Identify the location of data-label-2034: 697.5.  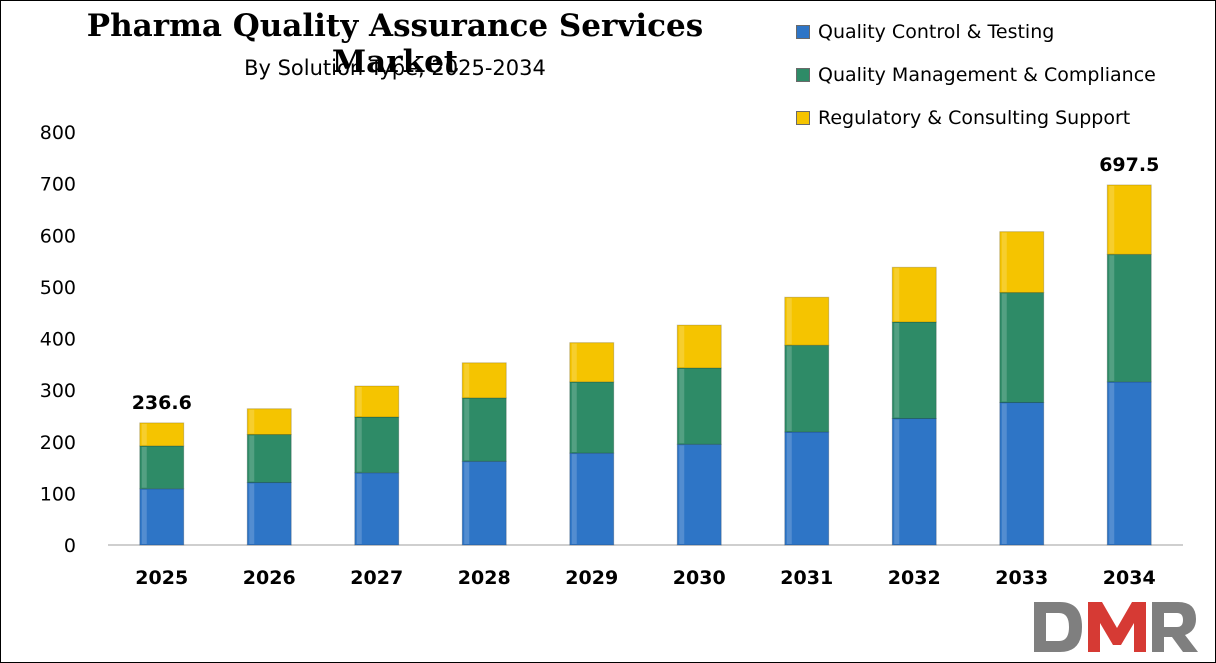
(1129, 165).